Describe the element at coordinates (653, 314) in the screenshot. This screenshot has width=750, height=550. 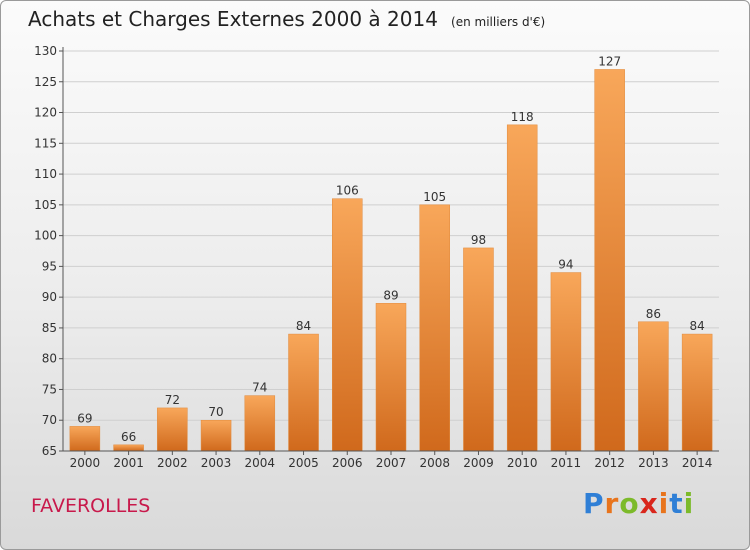
I see `data-label: 86` at that location.